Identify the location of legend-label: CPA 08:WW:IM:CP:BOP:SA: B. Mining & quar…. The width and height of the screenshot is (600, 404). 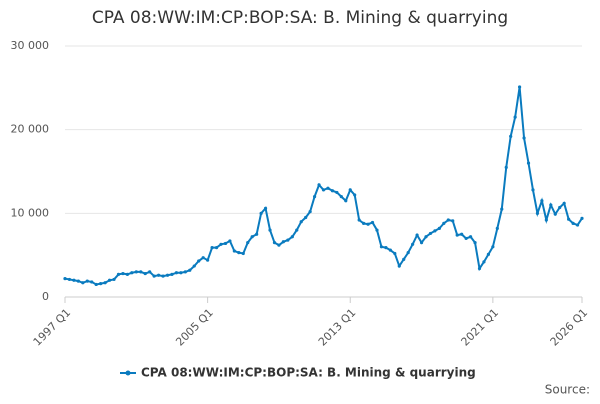
(308, 373).